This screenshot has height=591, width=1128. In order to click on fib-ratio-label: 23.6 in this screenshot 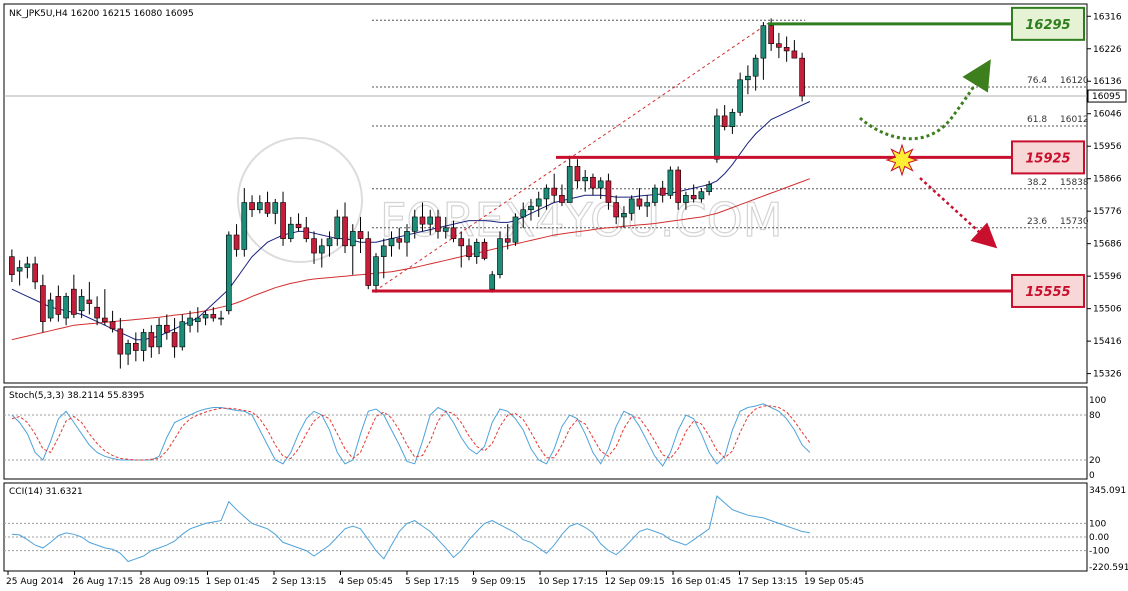, I will do `click(1037, 222)`.